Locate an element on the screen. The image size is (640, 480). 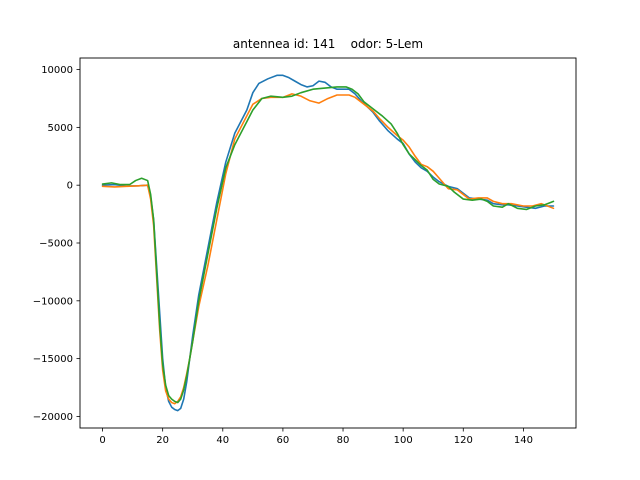
y-tick-label: −5000 is located at coordinates (56, 244).